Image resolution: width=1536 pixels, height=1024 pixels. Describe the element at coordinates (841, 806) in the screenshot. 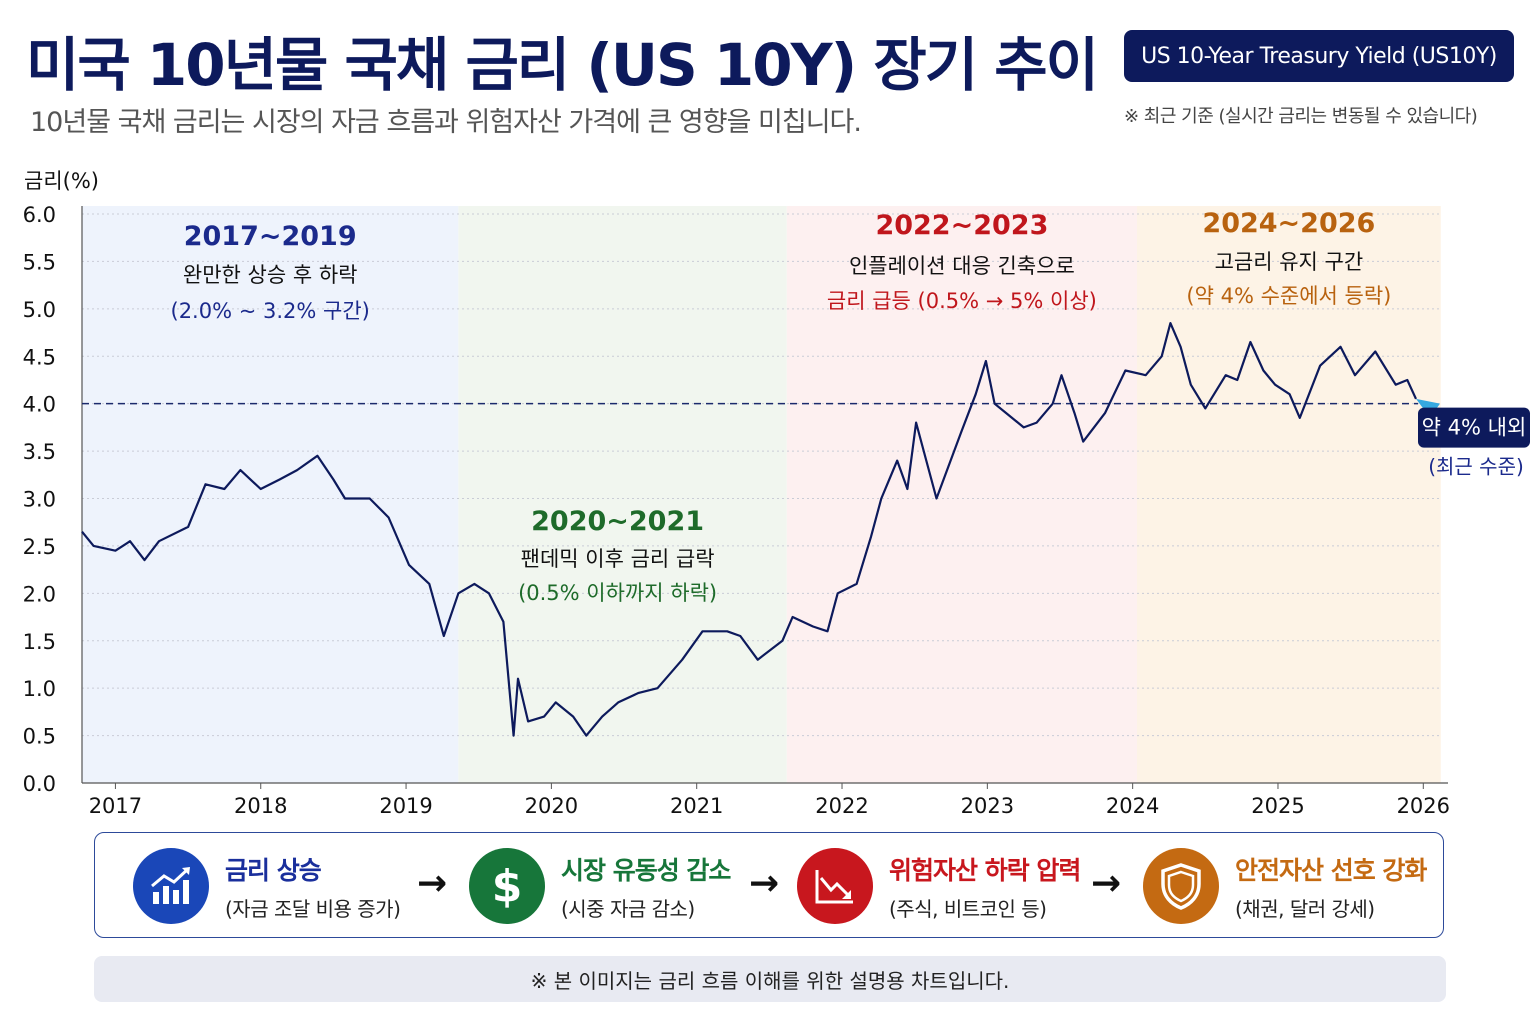

I see `x-tick-label: 2022` at that location.